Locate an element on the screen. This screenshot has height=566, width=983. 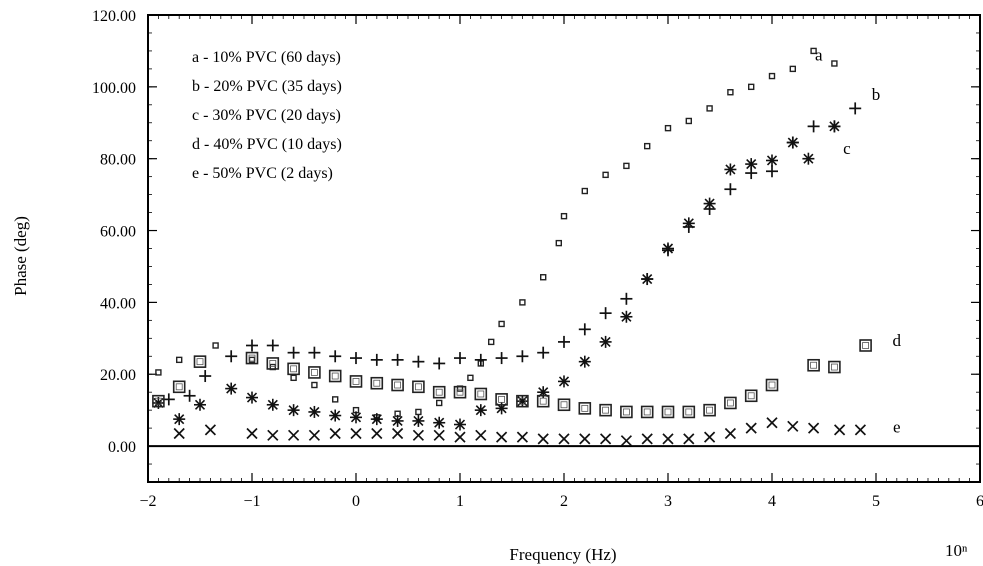
x-tick-label: −1 is located at coordinates (251, 501).